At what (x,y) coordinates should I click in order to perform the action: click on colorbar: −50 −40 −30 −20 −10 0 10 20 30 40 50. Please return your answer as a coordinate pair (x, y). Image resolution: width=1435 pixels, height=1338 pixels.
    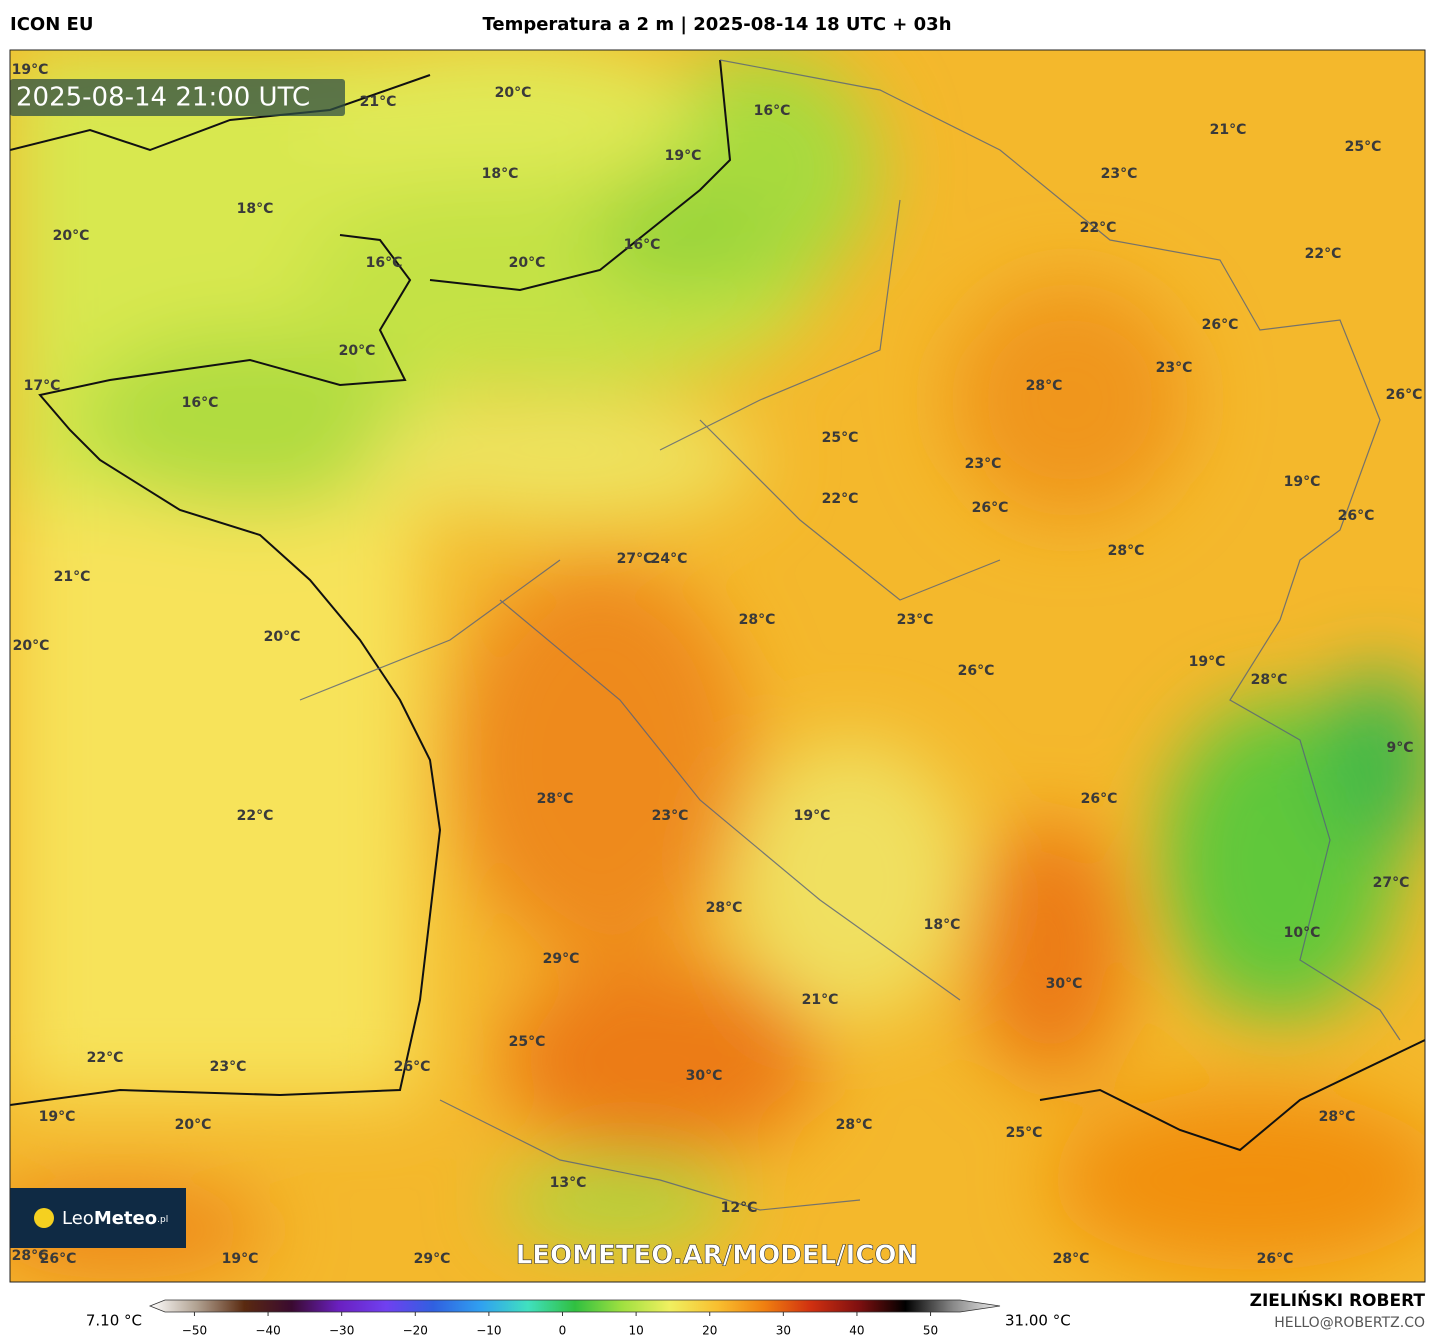
    Looking at the image, I should click on (574, 1318).